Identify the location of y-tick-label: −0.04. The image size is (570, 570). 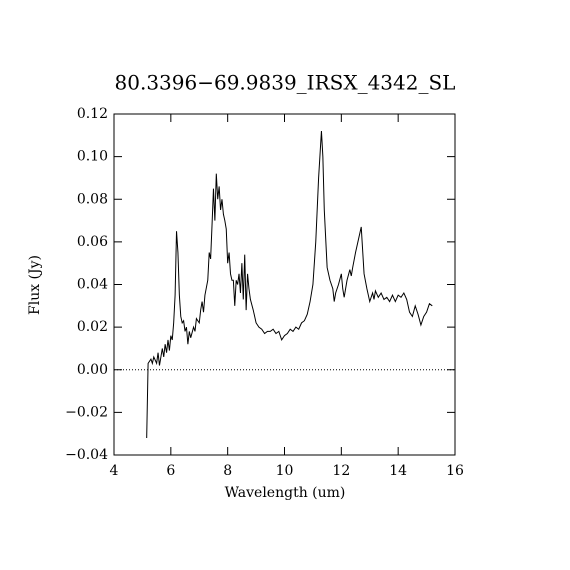
(86, 455).